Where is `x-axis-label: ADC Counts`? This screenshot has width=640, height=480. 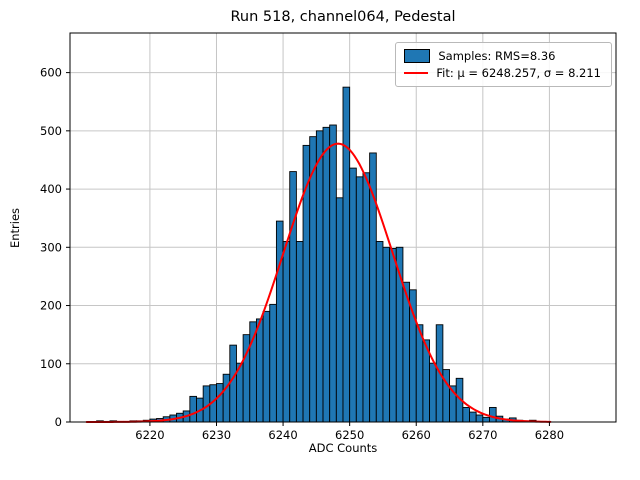
x-axis-label: ADC Counts is located at coordinates (343, 448).